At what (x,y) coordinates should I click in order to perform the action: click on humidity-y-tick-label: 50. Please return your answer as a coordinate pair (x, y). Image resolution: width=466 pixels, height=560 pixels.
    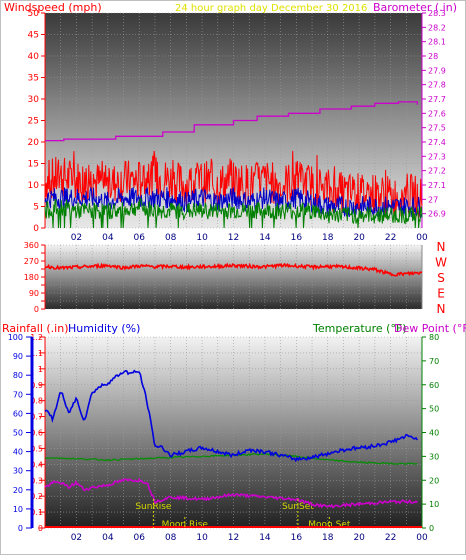
    Looking at the image, I should click on (18, 433).